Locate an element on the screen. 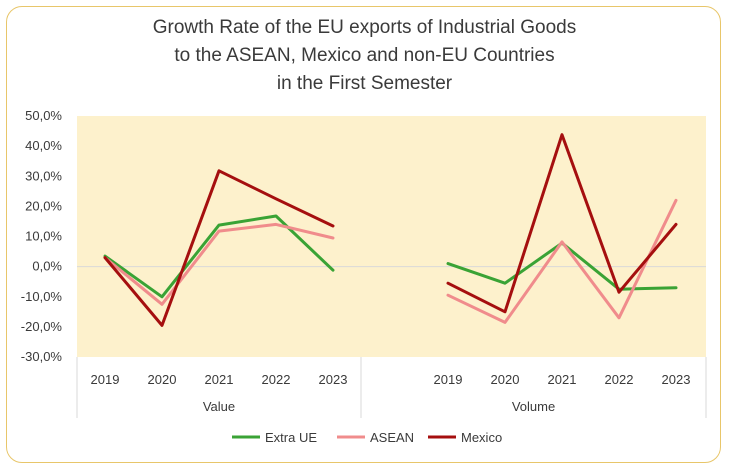 This screenshot has height=471, width=729. y-tick-label: 10,0% is located at coordinates (43, 236).